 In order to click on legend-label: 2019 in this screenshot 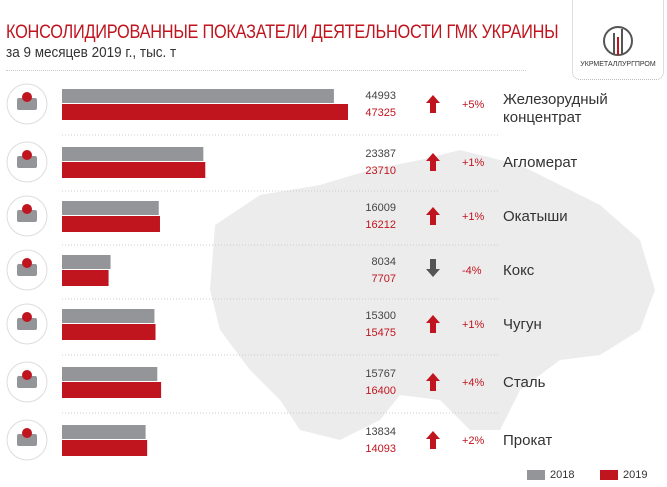, I will do `click(635, 475)`.